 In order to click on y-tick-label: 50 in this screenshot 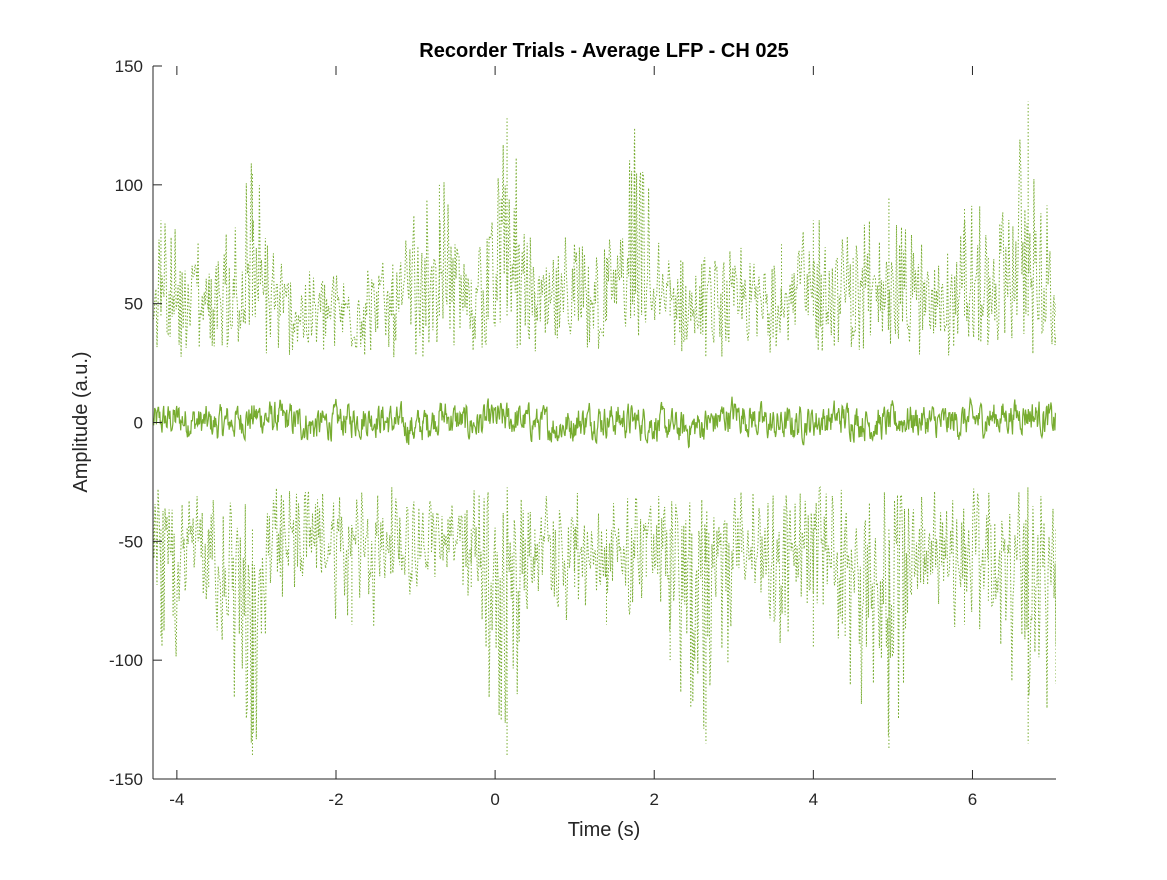, I will do `click(133, 304)`.